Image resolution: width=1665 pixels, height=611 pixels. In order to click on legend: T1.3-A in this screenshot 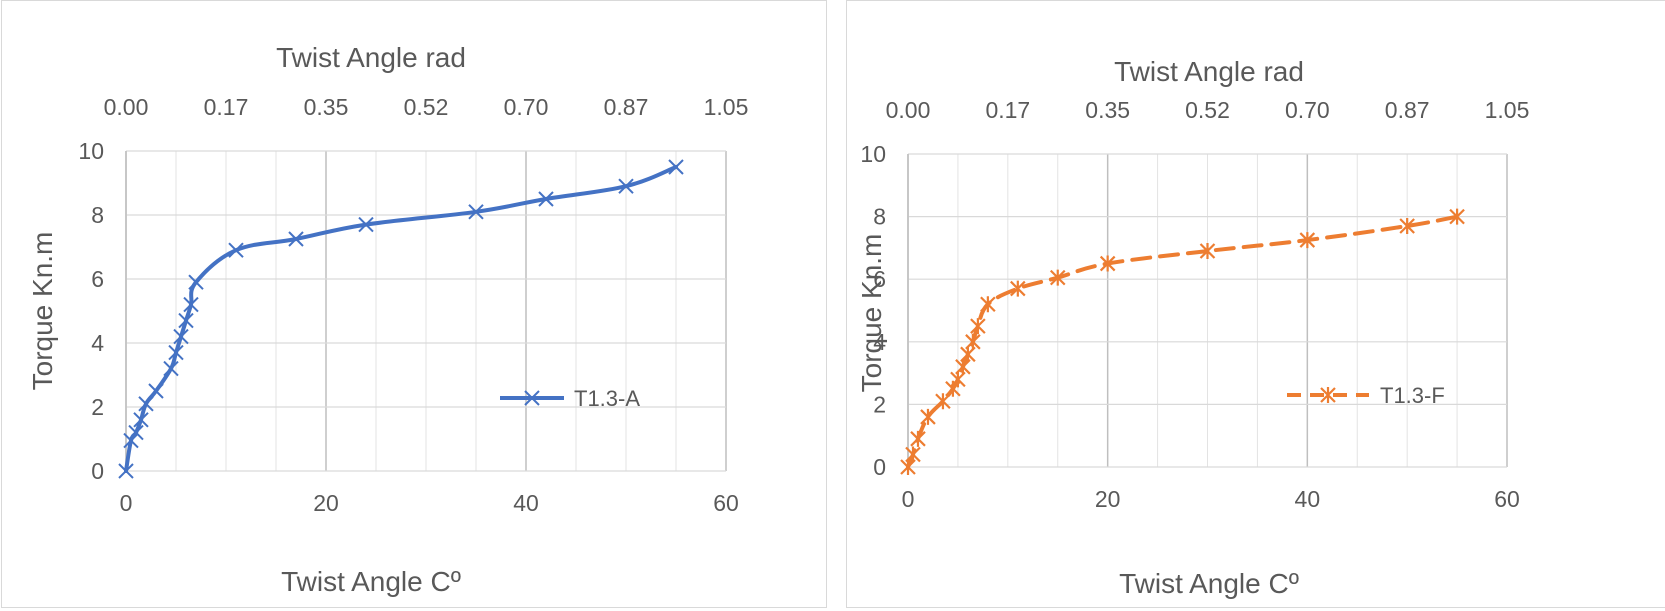, I will do `click(570, 398)`.